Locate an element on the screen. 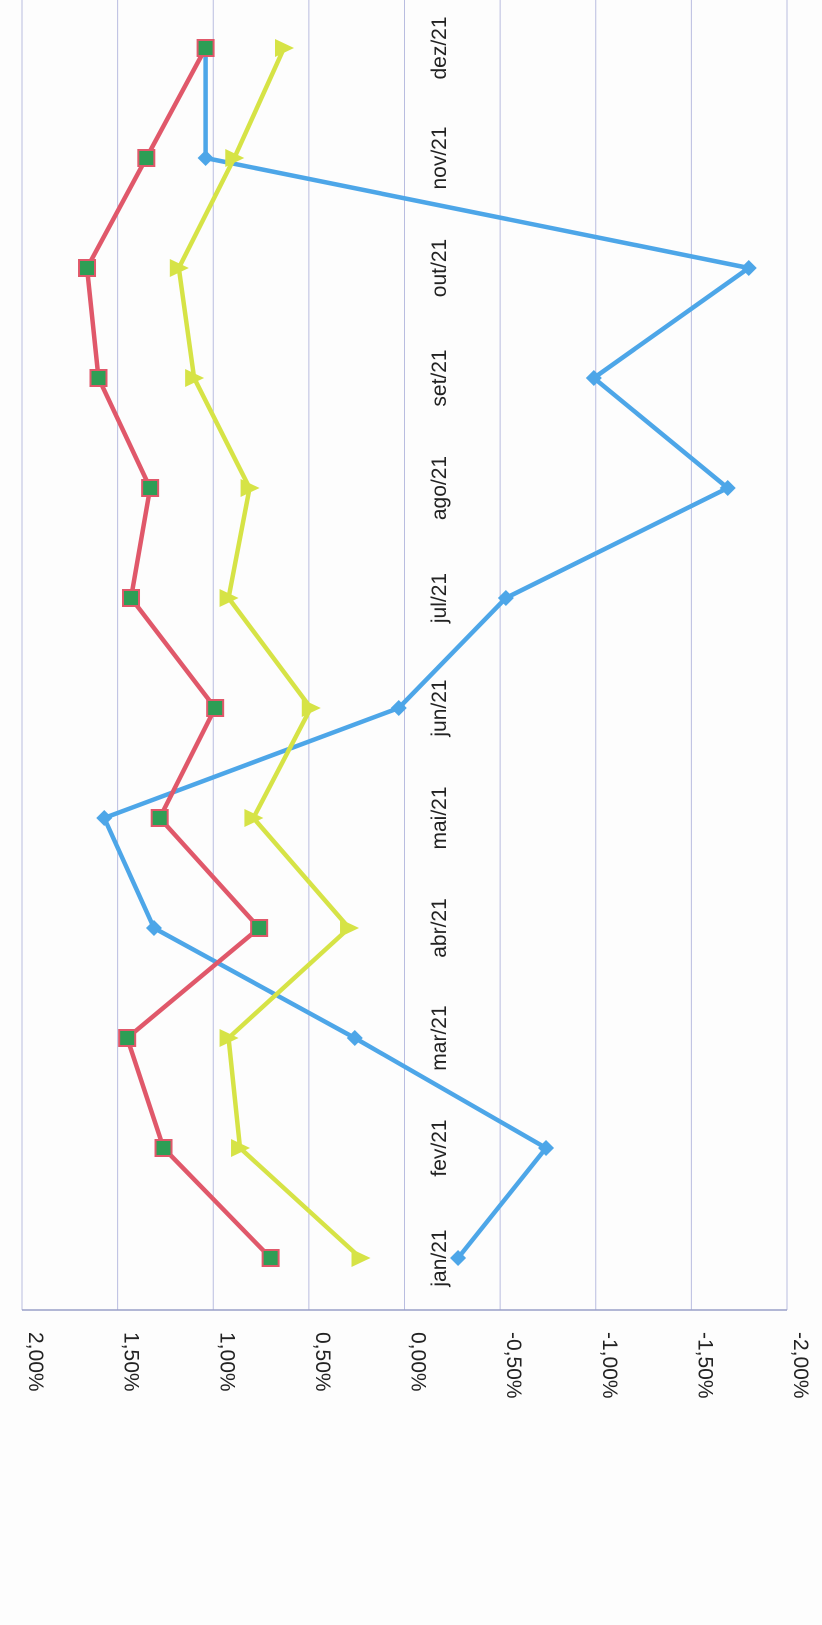 The height and width of the screenshot is (1625, 822). y-tick-label: -0,50% is located at coordinates (513, 1365).